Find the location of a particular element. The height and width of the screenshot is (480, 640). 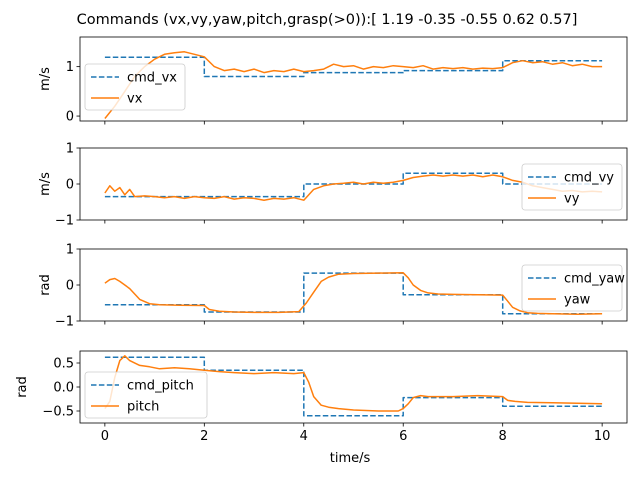

series-line-pitch is located at coordinates (353, 383).